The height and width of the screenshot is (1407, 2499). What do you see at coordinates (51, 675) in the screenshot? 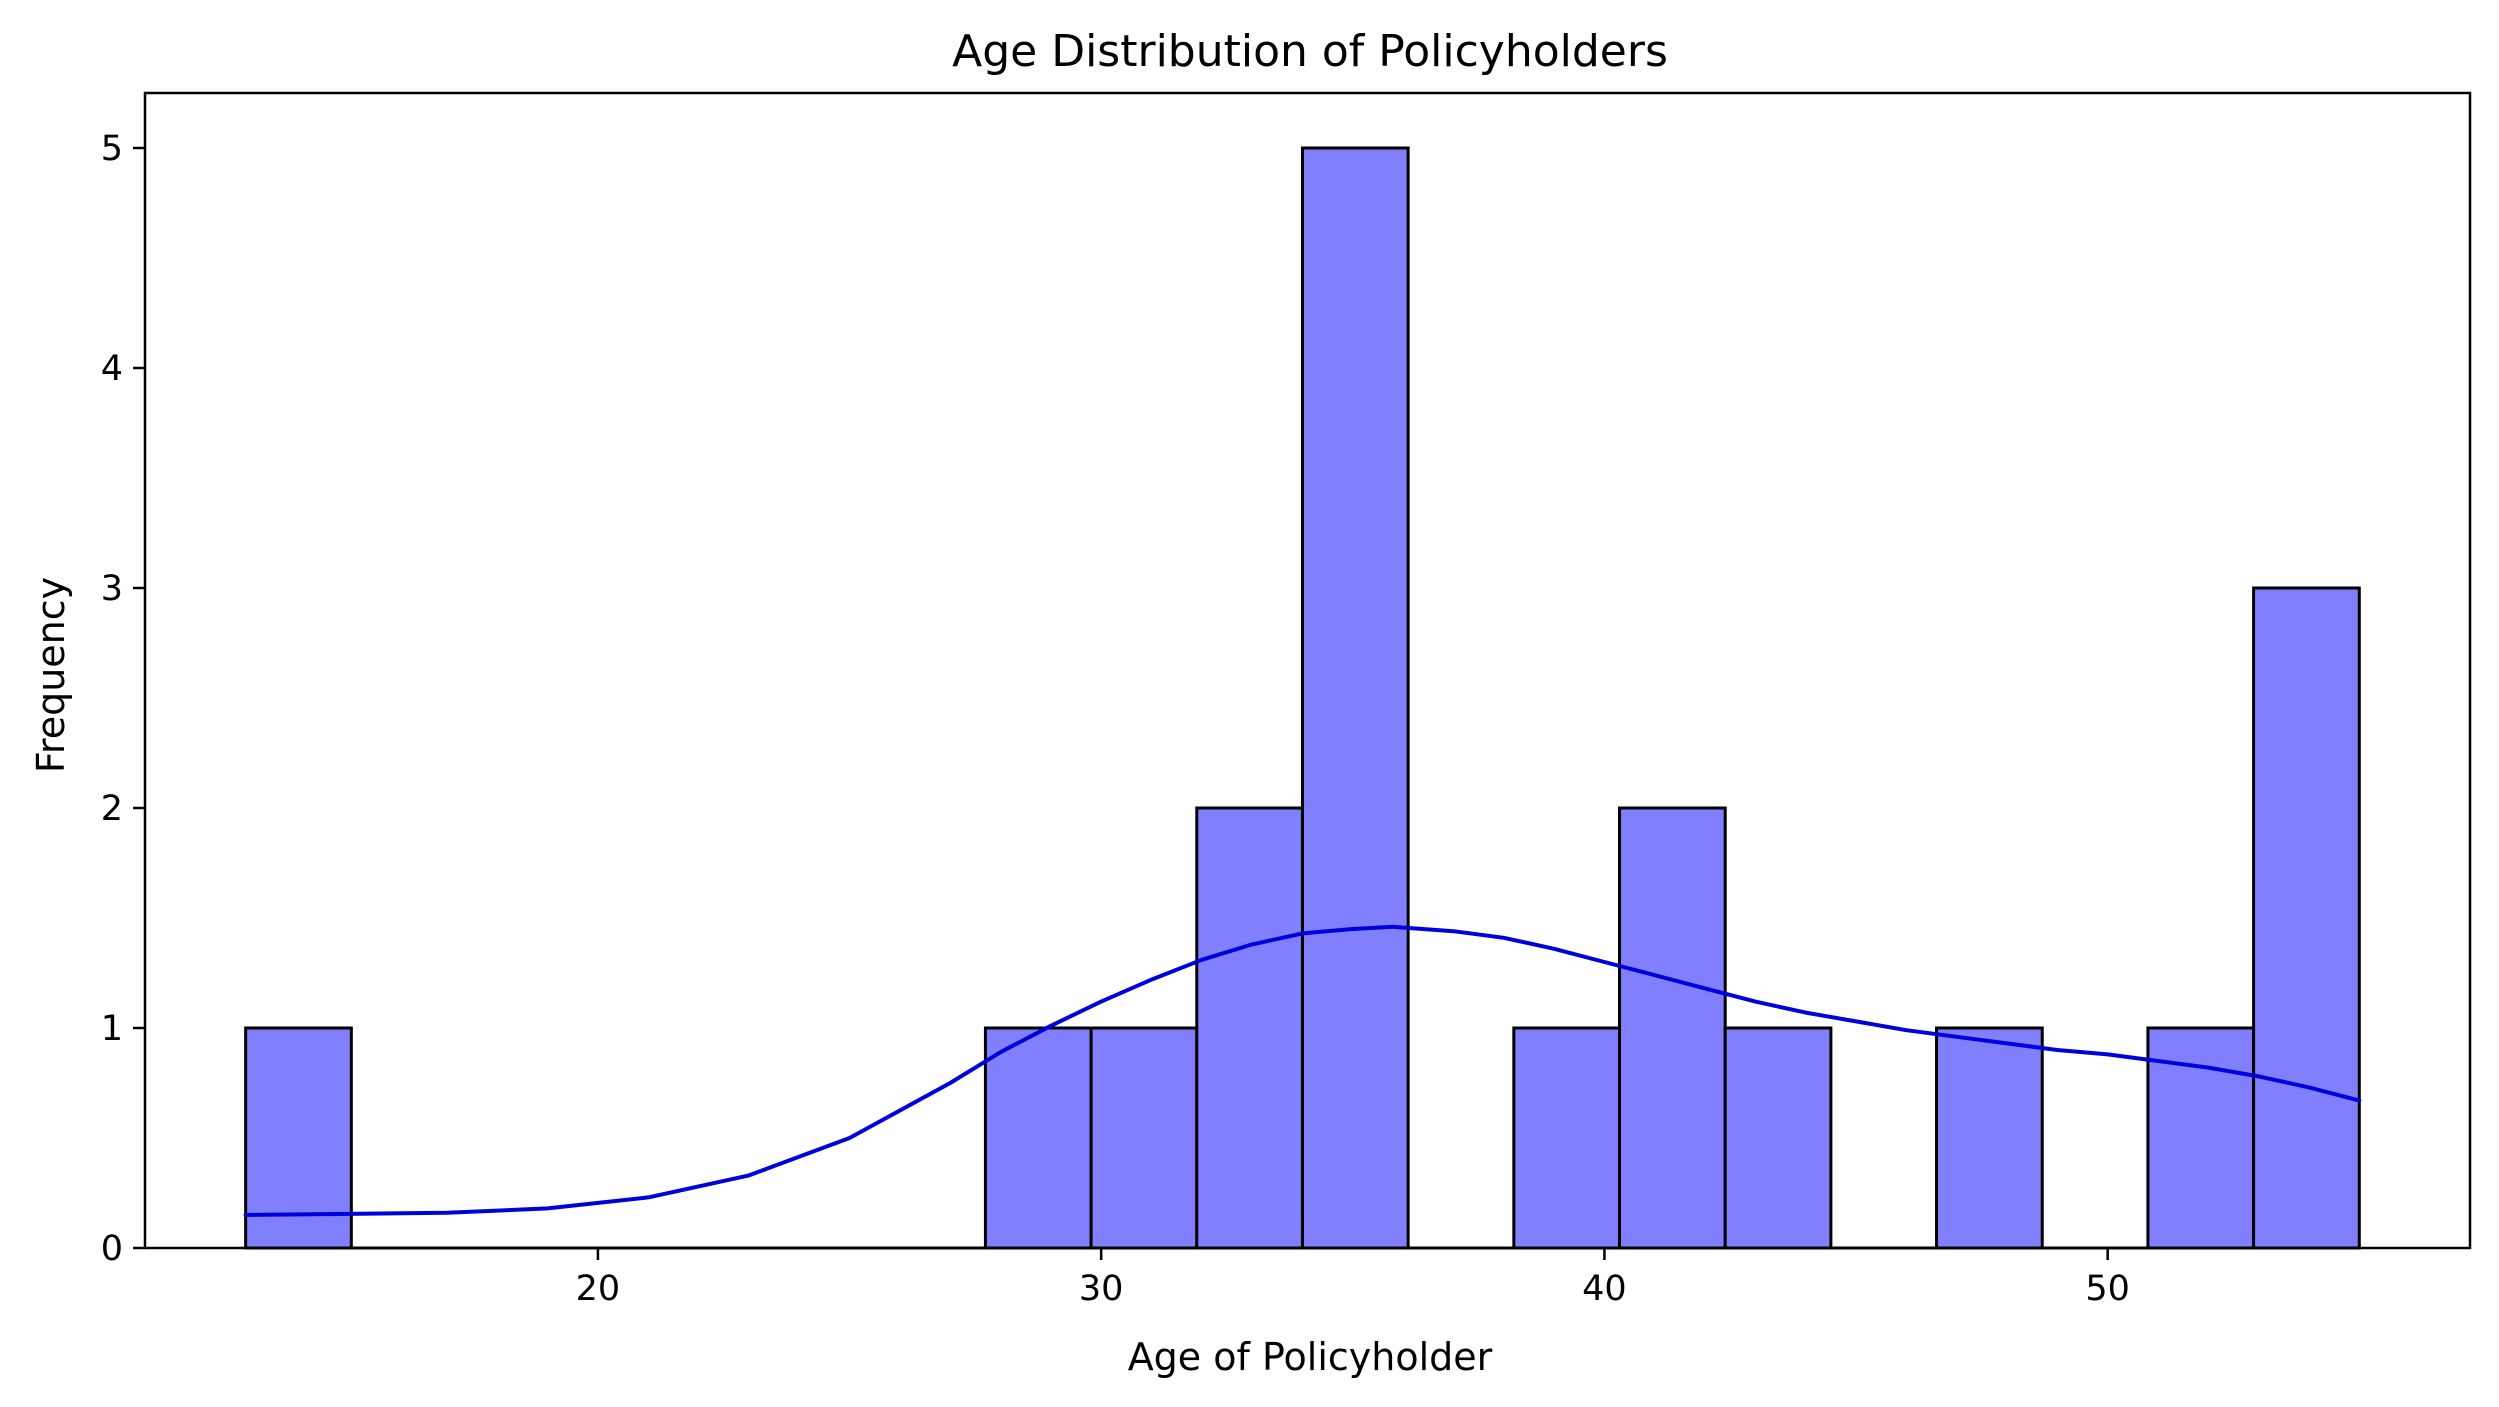
I see `y-axis-label: Frequency` at bounding box center [51, 675].